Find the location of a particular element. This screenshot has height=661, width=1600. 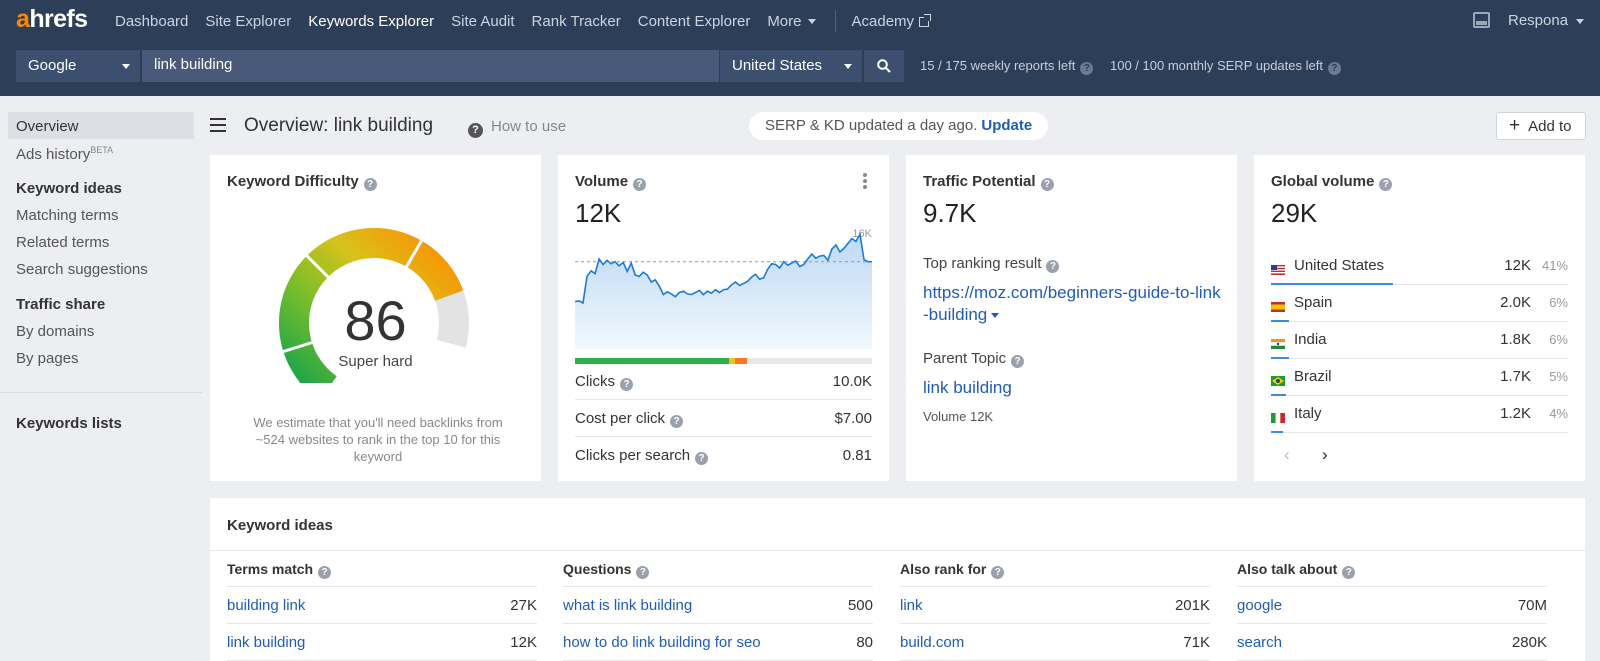

keyword-volume: 500 is located at coordinates (860, 605).